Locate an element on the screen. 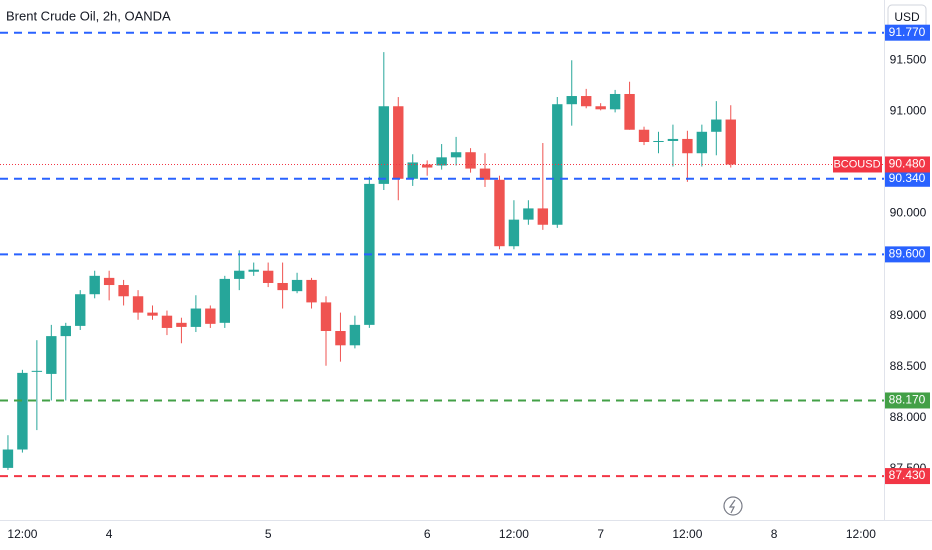 The width and height of the screenshot is (932, 550). y-tick-label: 88.500 is located at coordinates (908, 366).